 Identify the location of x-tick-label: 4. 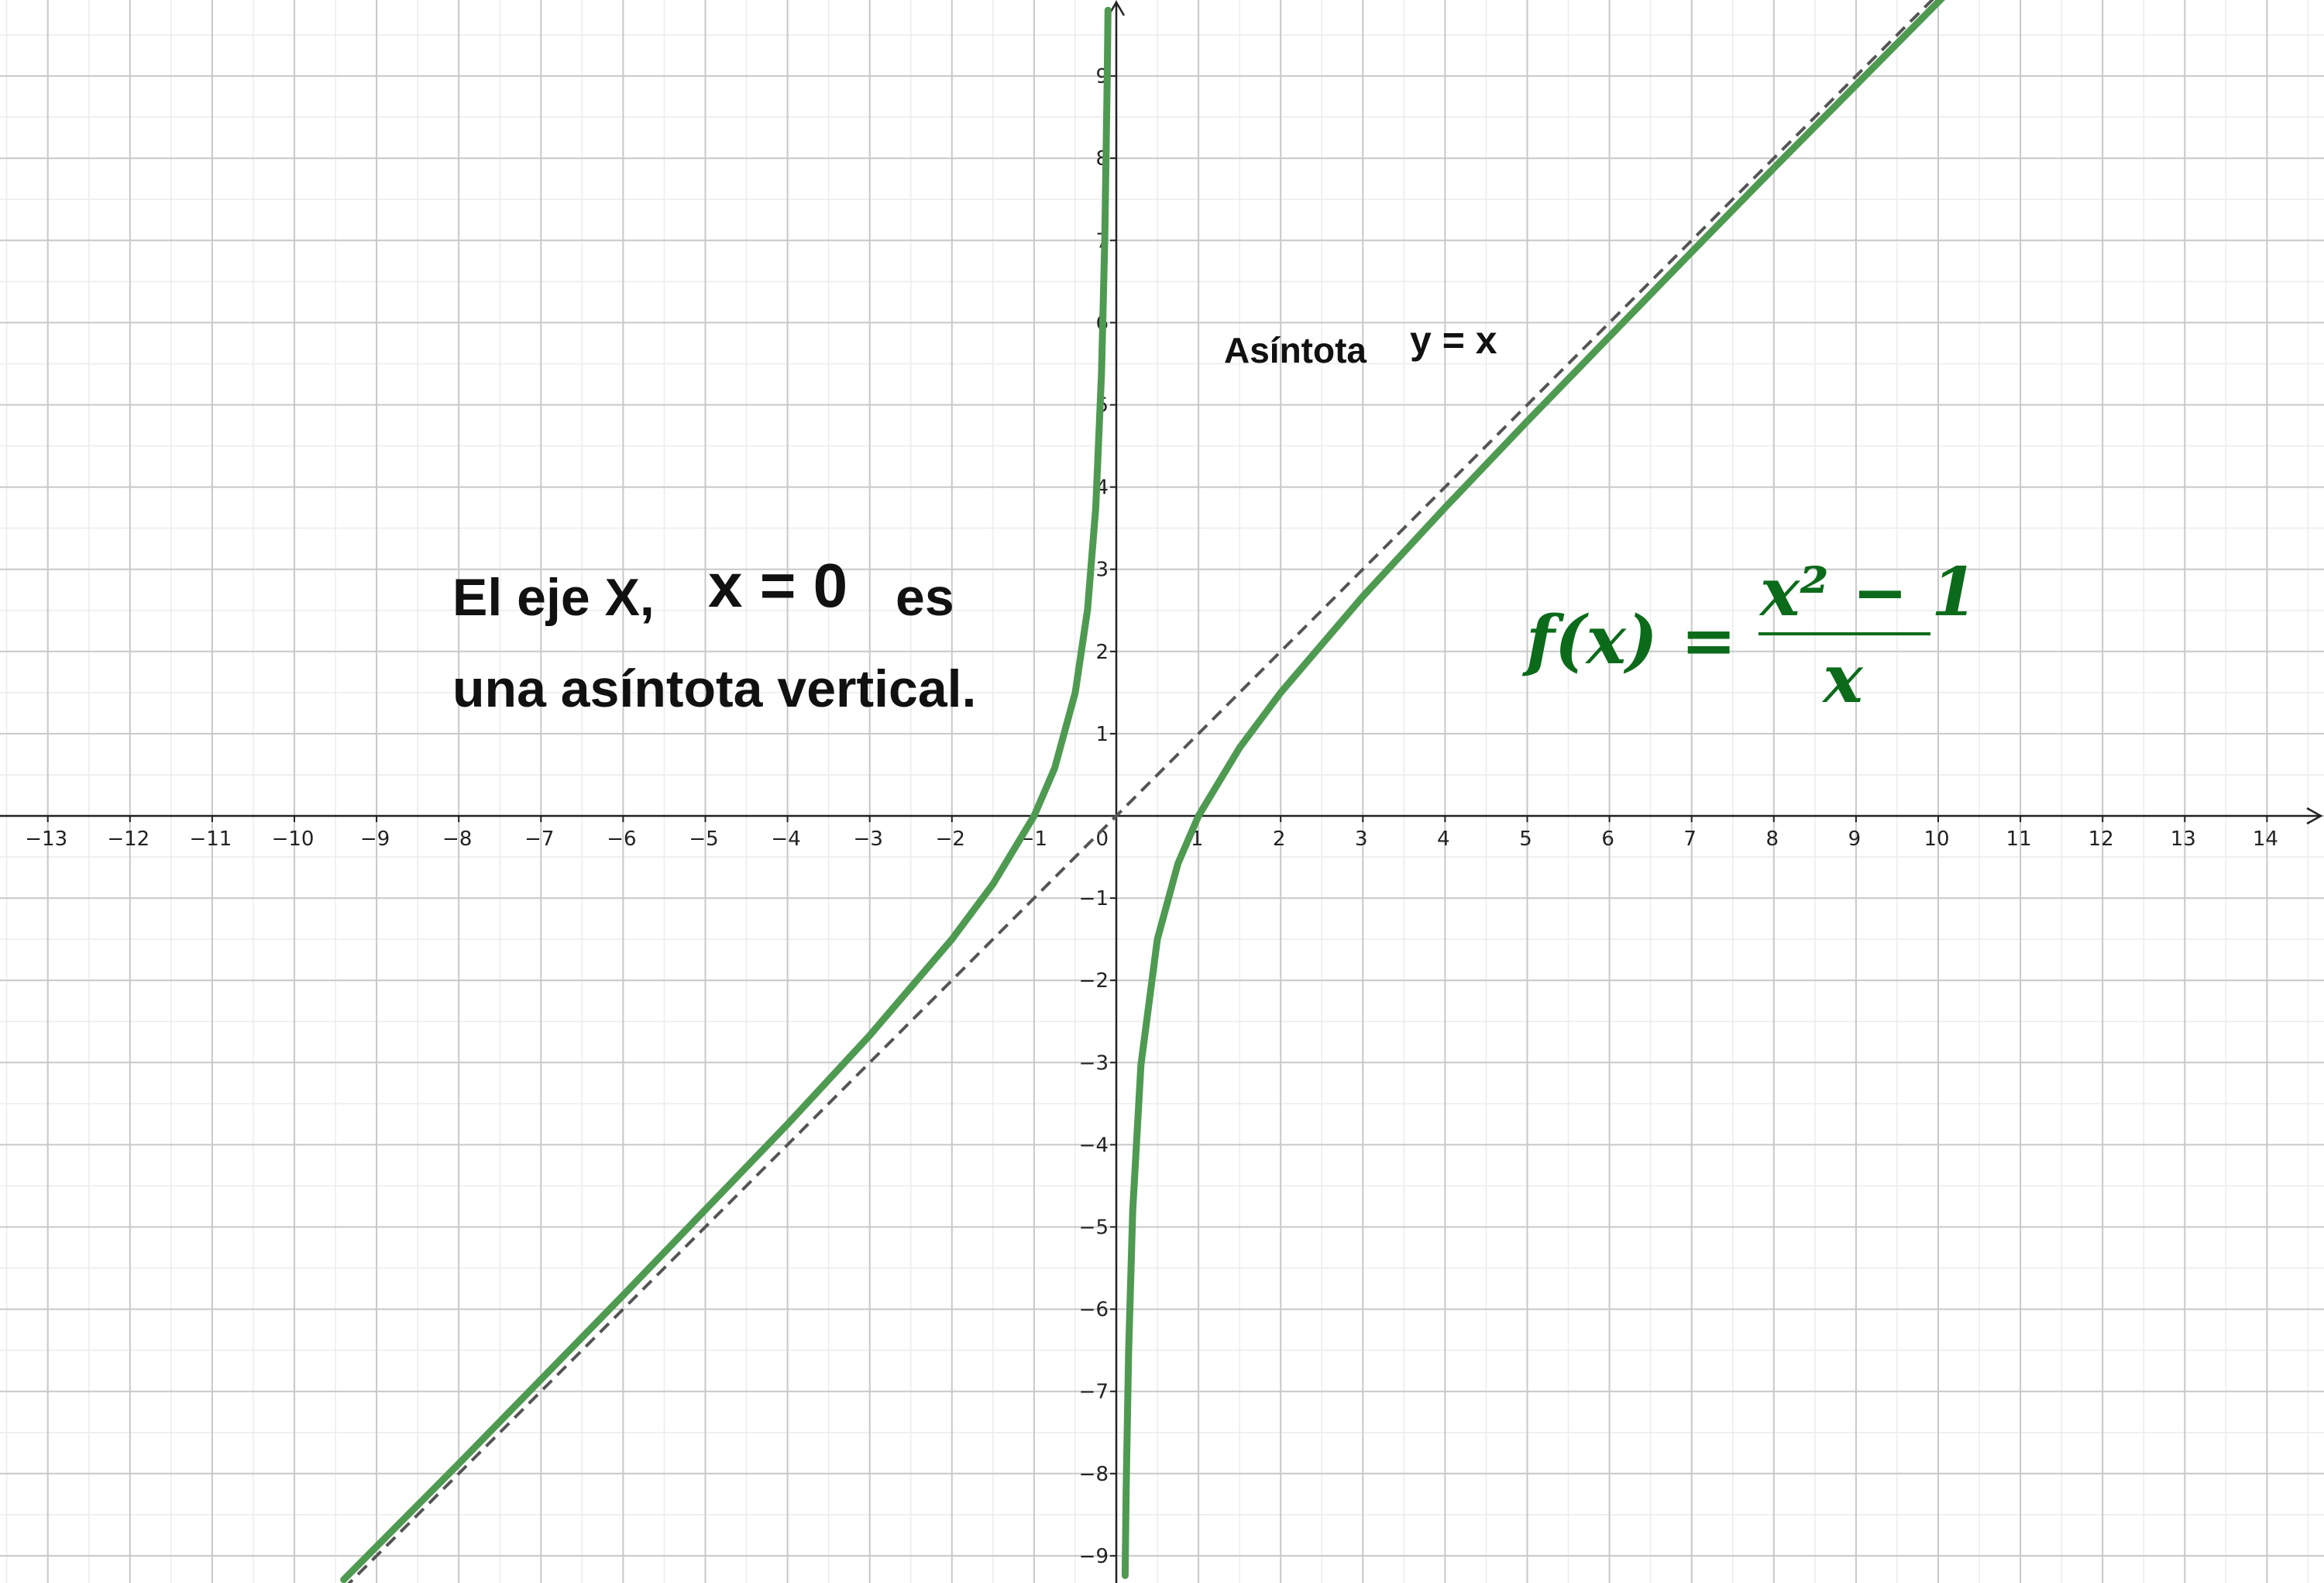
(1443, 839).